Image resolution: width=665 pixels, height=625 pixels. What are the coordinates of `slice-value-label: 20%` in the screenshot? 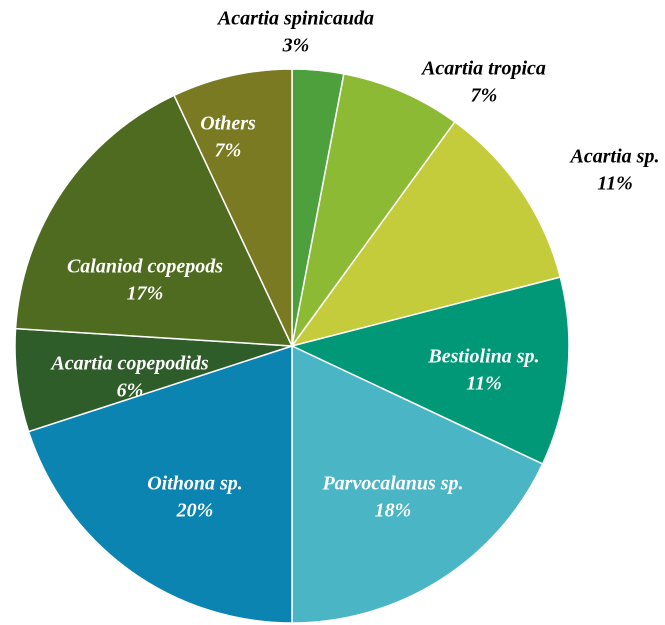 It's located at (195, 511).